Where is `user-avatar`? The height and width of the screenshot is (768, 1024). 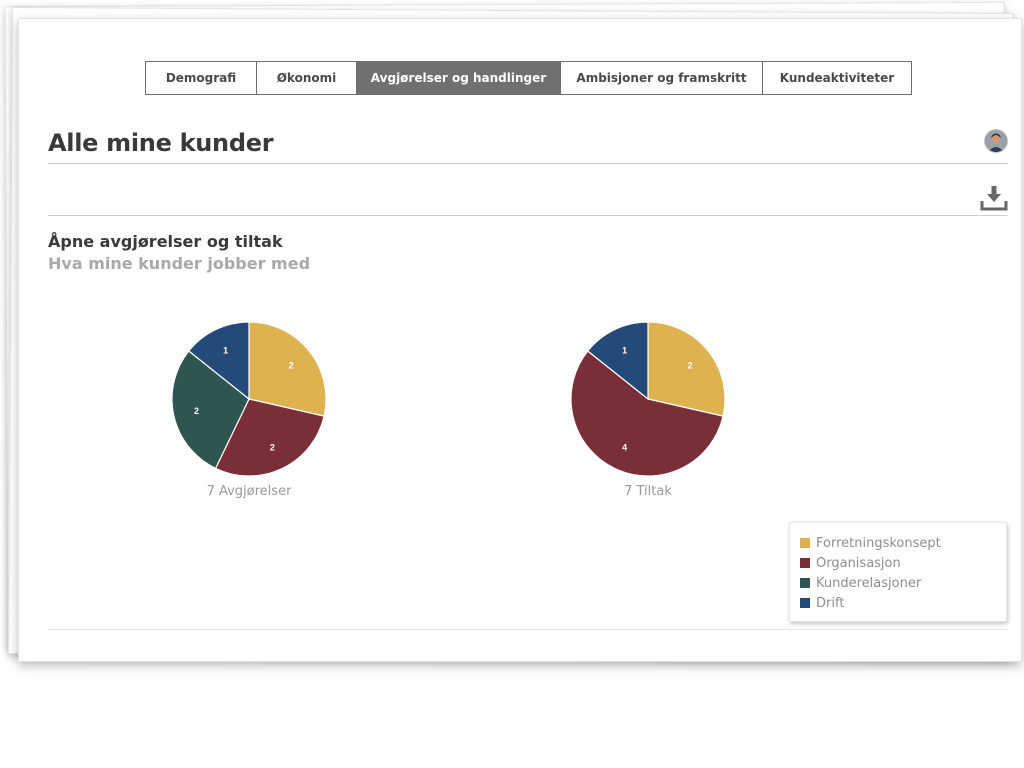 user-avatar is located at coordinates (996, 141).